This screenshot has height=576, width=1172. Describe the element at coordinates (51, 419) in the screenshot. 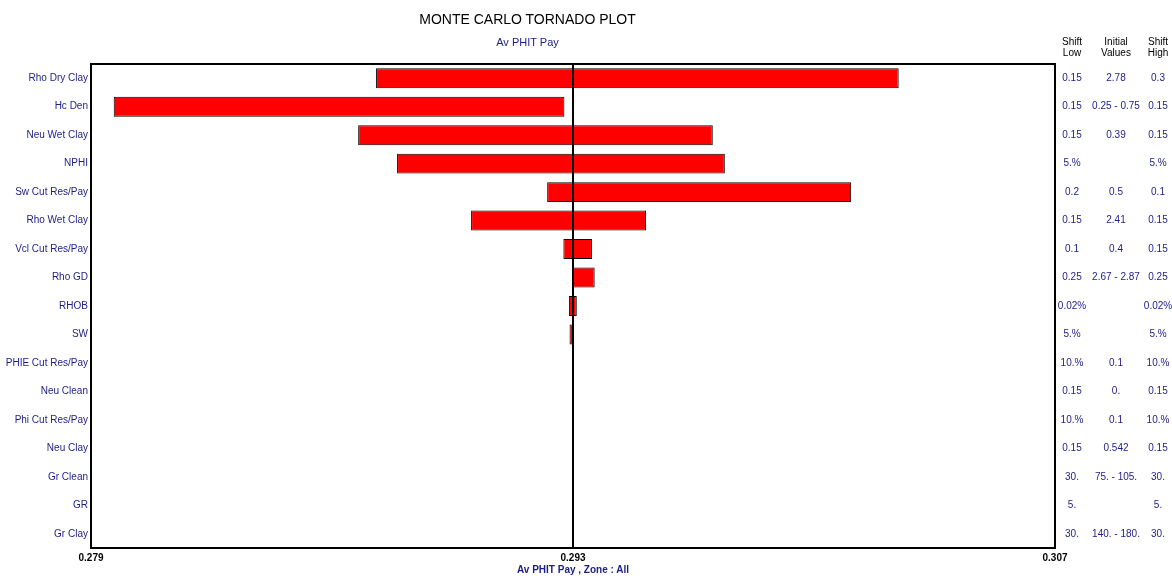

I see `y-tick-label: Phi Cut Res/Pay` at that location.